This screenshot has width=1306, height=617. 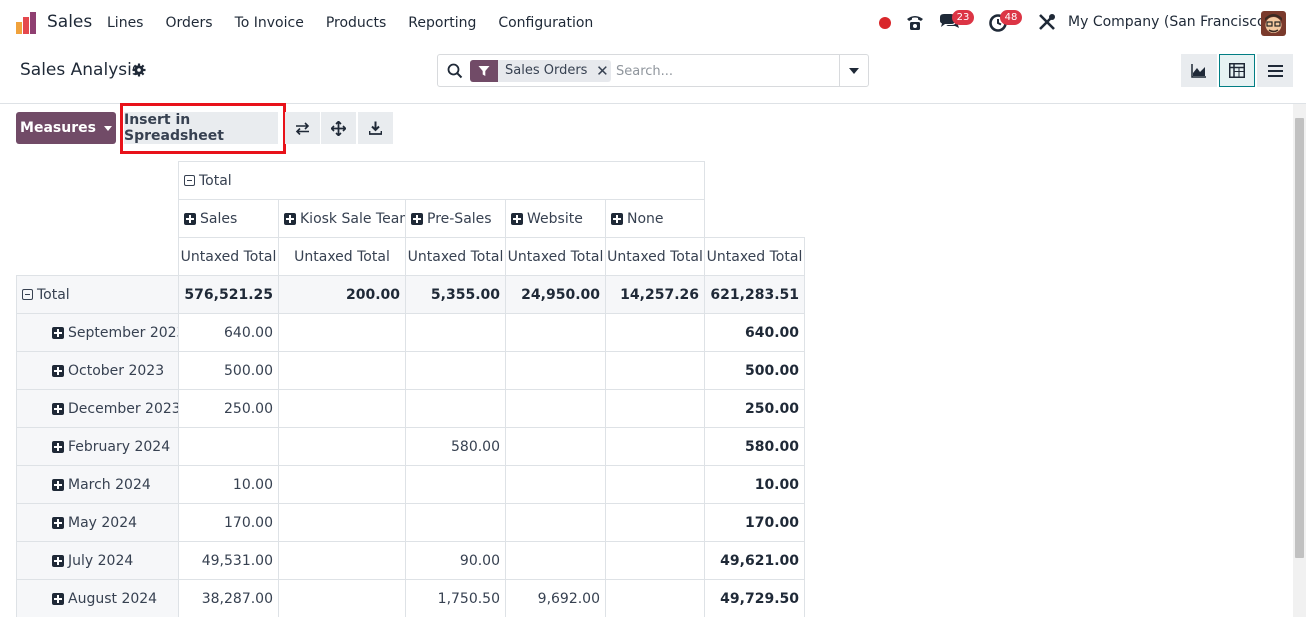 I want to click on row-total-cell: 250.00, so click(x=754, y=408).